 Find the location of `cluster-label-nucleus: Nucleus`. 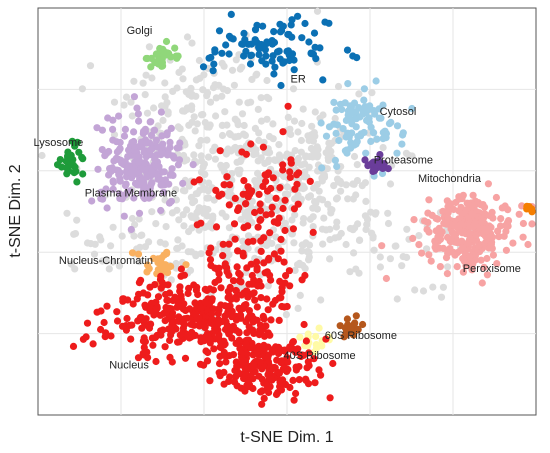

cluster-label-nucleus: Nucleus is located at coordinates (129, 366).